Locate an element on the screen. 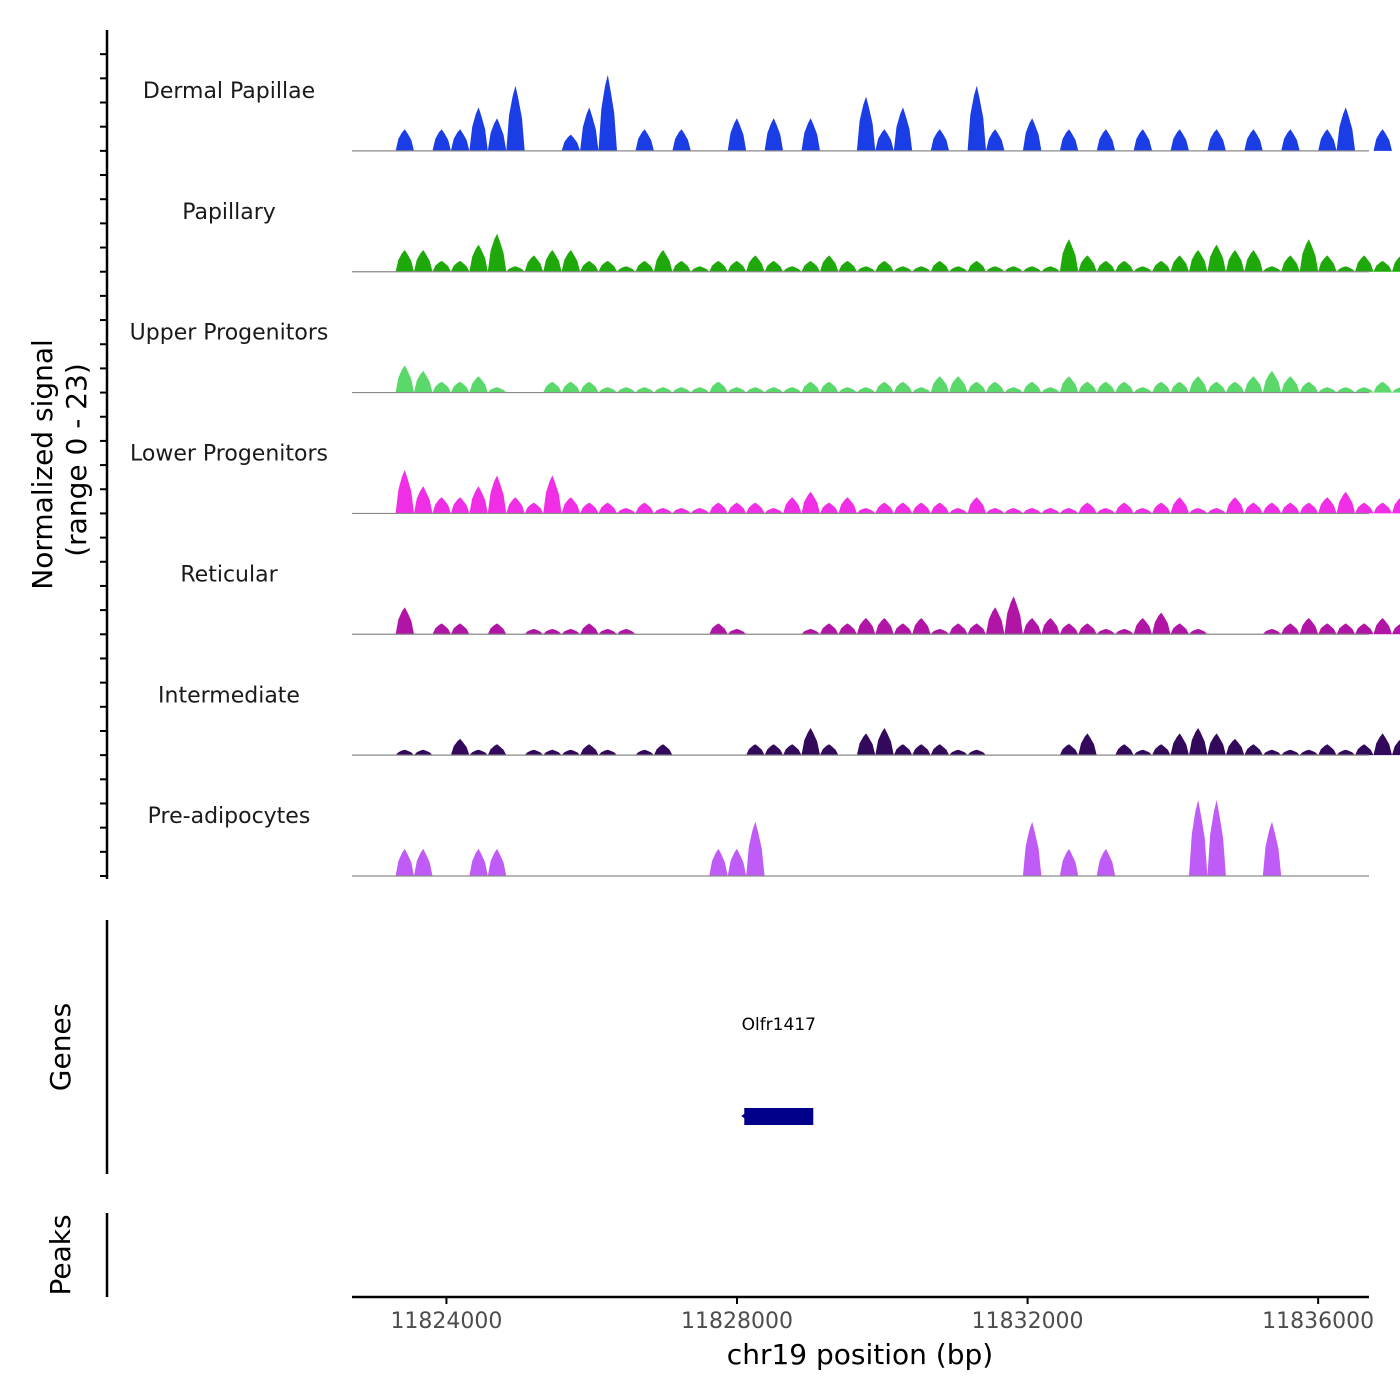 The width and height of the screenshot is (1400, 1400). genes-track: Olfr1417 is located at coordinates (778, 1070).